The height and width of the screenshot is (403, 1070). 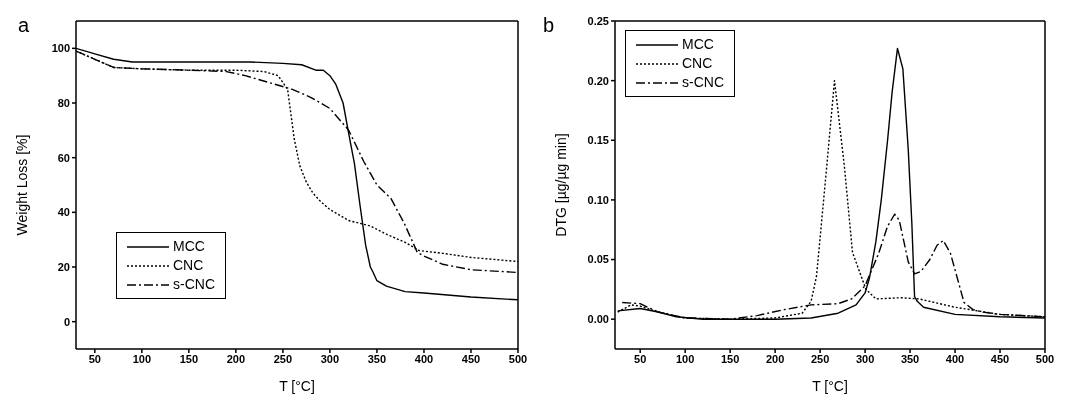 I want to click on y-tick-label: 0, so click(x=66, y=321).